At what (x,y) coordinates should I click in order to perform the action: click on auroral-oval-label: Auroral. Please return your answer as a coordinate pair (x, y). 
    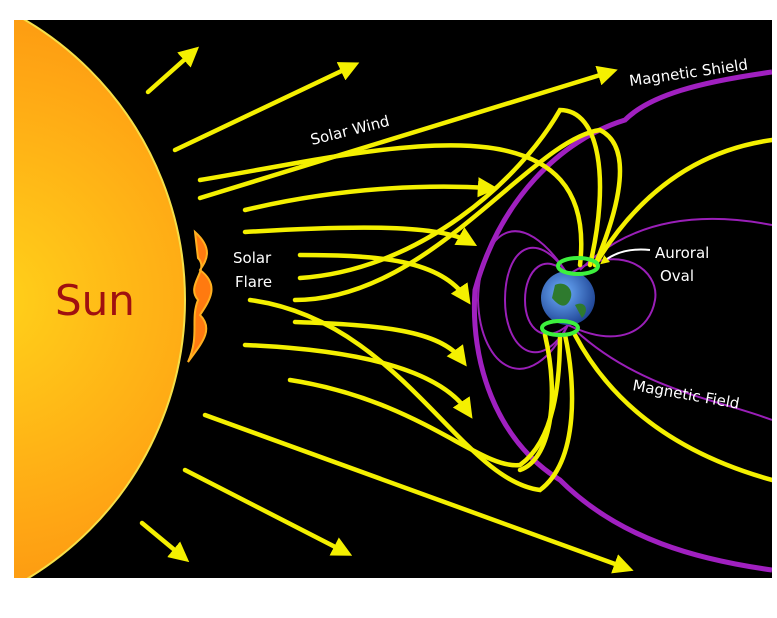
    Looking at the image, I should click on (682, 253).